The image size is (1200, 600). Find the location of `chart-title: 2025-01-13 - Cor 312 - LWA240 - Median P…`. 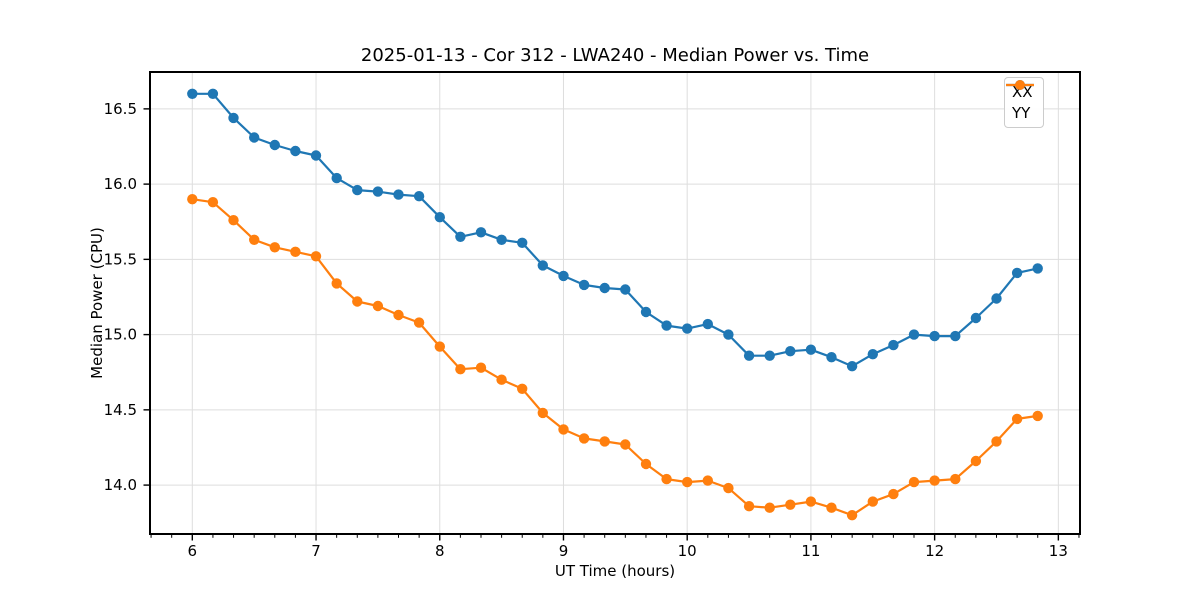

chart-title: 2025-01-13 - Cor 312 - LWA240 - Median P… is located at coordinates (615, 55).